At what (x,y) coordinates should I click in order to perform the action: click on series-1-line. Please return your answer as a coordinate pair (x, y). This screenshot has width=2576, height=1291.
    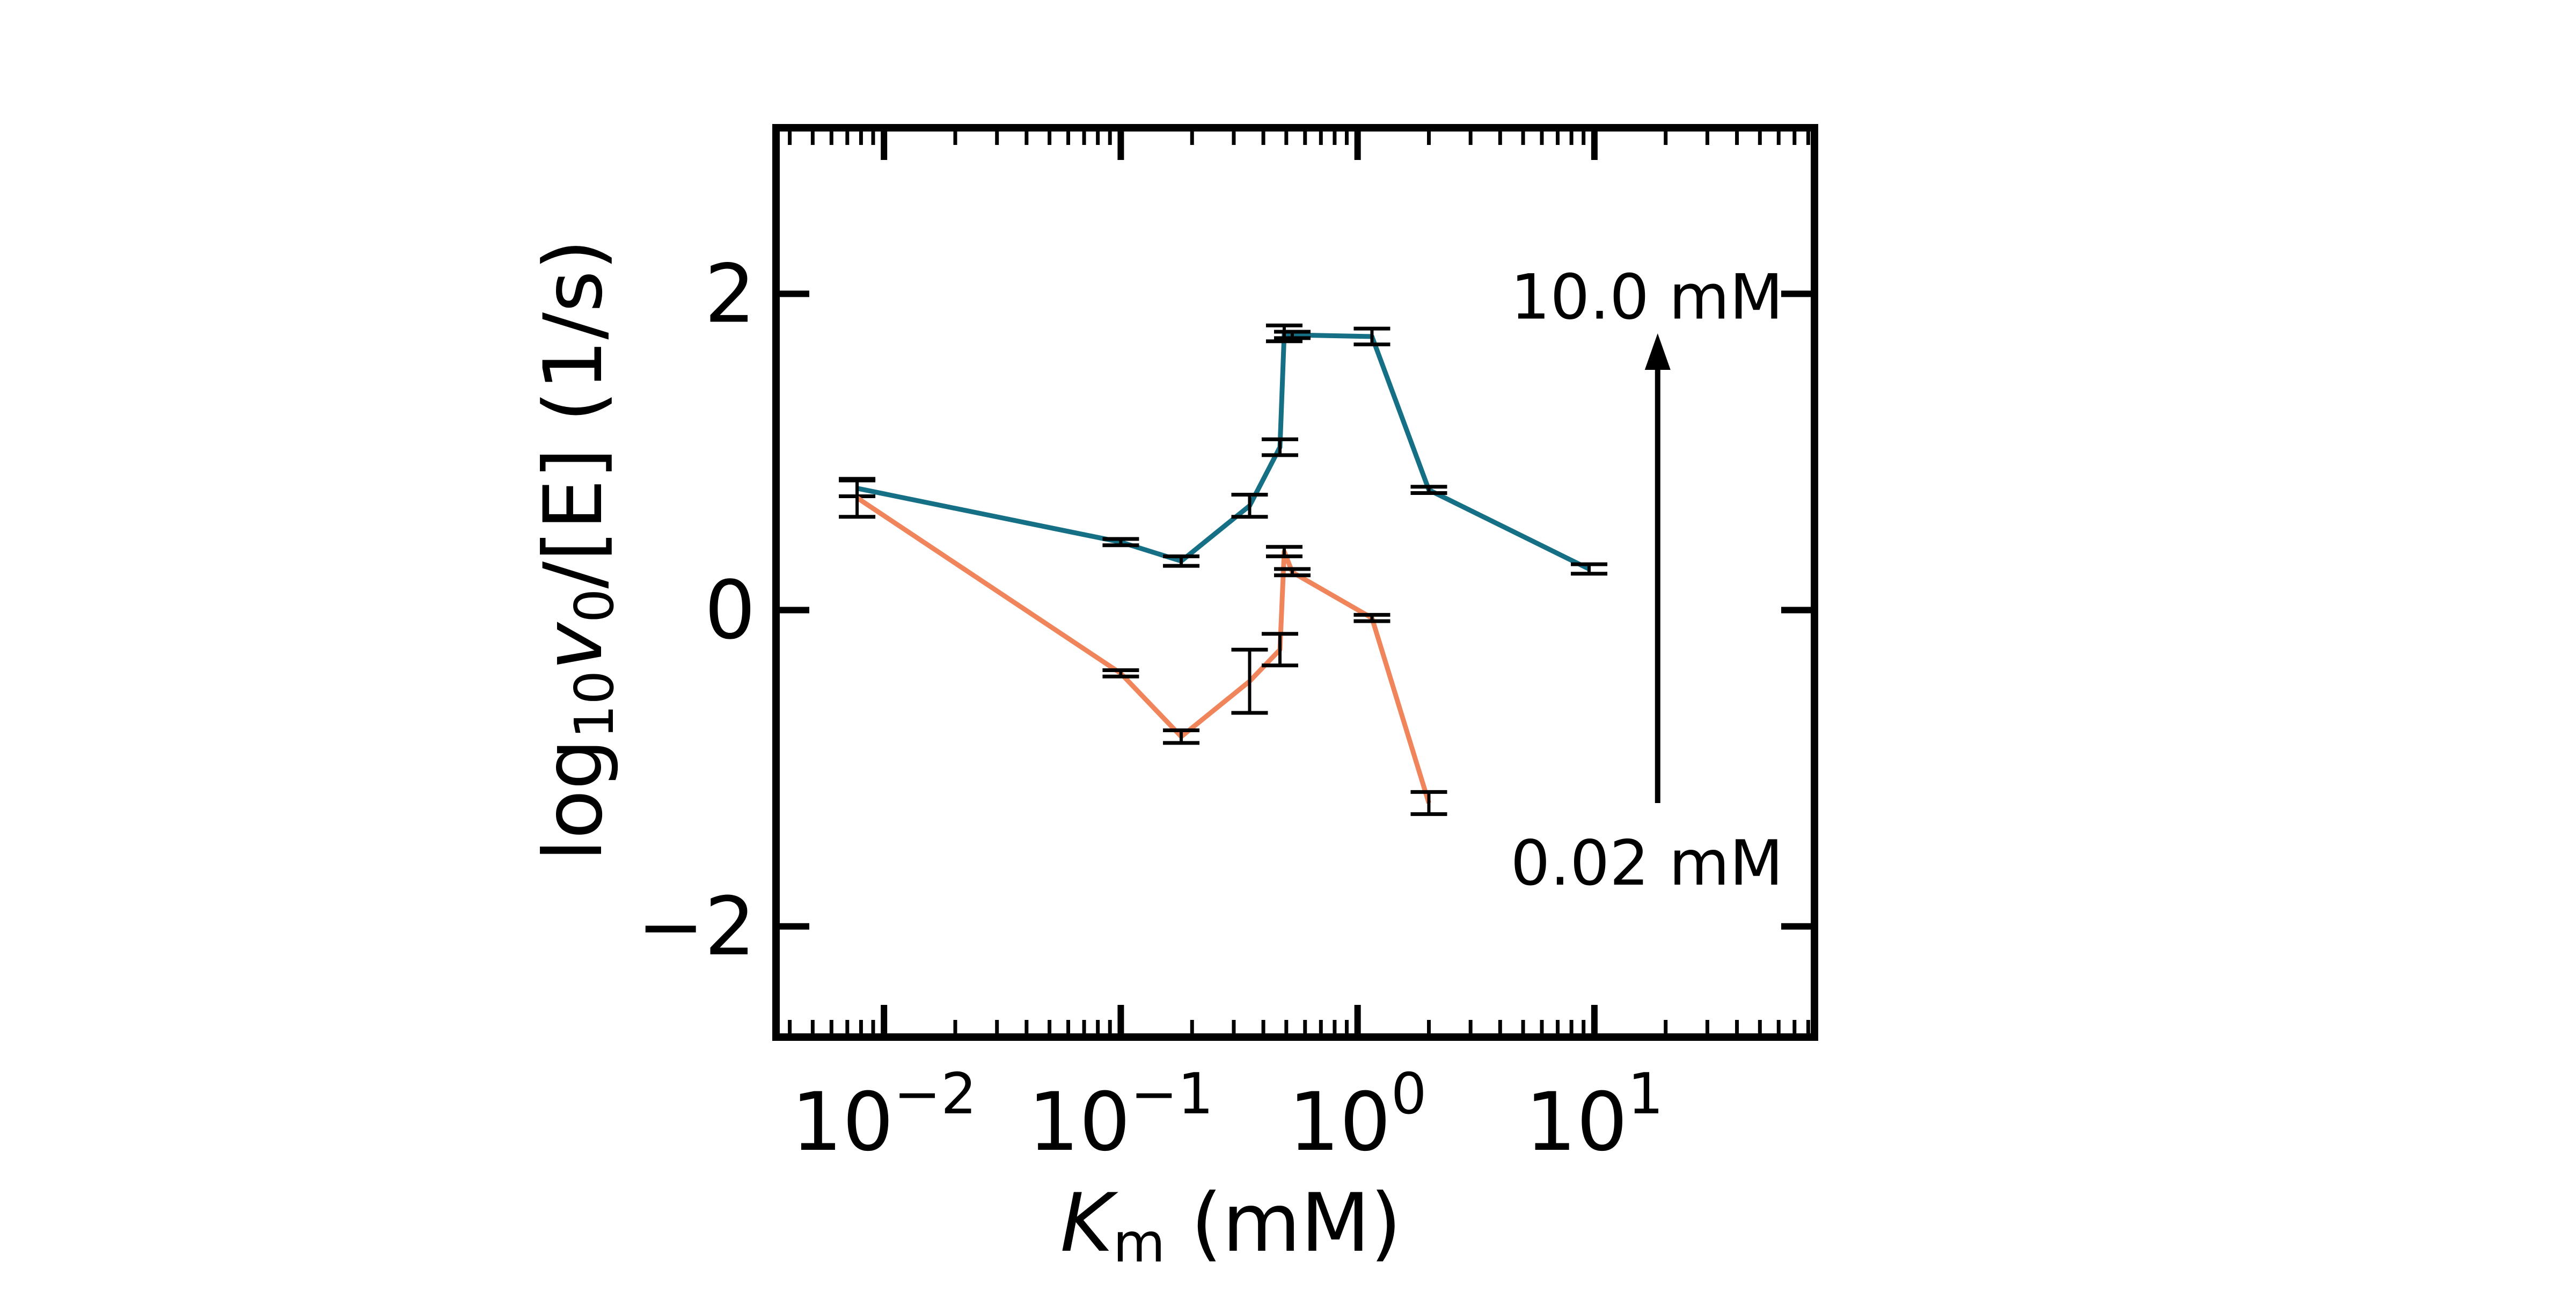
    Looking at the image, I should click on (1224, 451).